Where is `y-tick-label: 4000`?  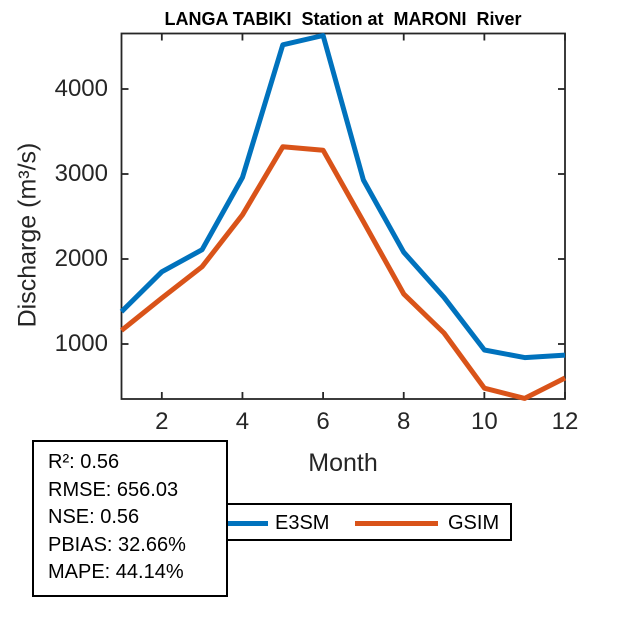
y-tick-label: 4000 is located at coordinates (81, 88).